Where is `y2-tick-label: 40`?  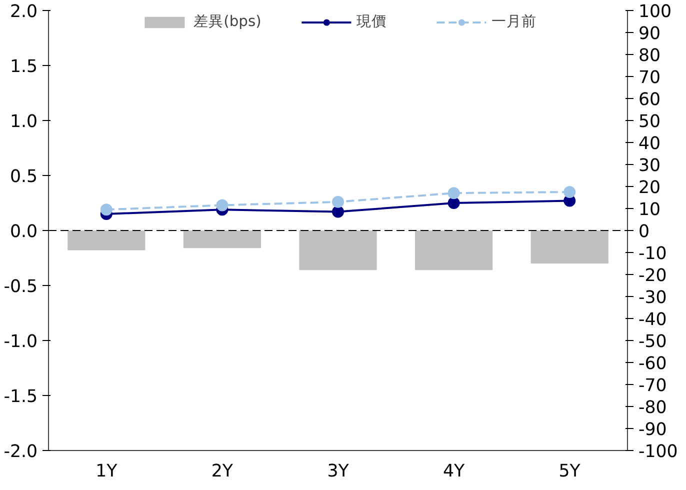
y2-tick-label: 40 is located at coordinates (649, 144).